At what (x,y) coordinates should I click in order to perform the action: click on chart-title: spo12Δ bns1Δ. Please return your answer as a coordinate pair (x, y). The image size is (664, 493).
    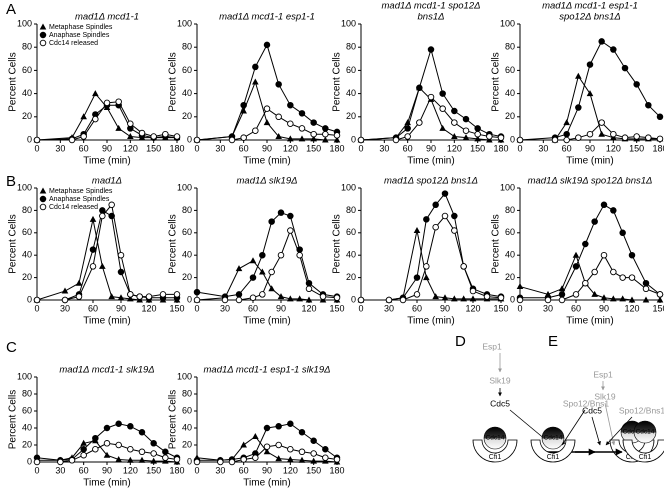
    Looking at the image, I should click on (590, 17).